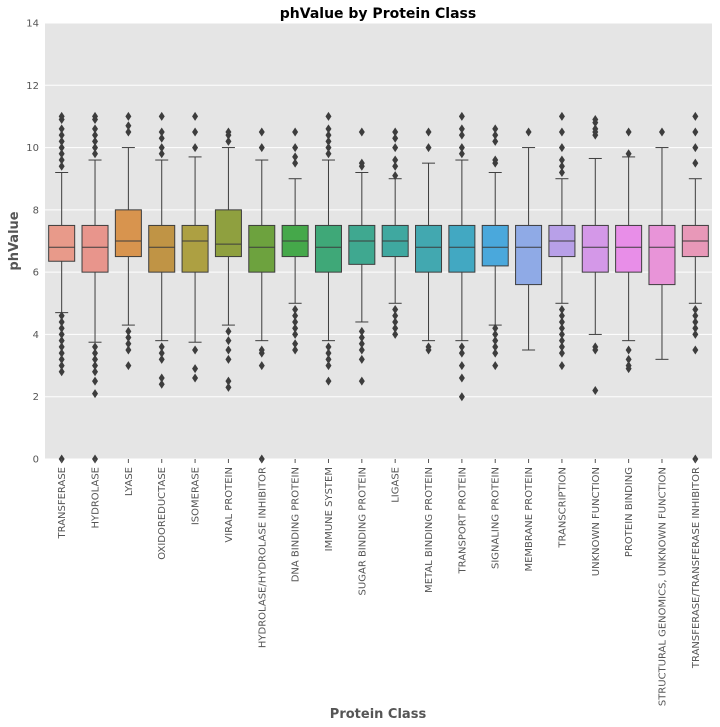 This screenshot has width=720, height=727. What do you see at coordinates (562, 508) in the screenshot?
I see `x-tick-label: TRANSCRIPTION` at bounding box center [562, 508].